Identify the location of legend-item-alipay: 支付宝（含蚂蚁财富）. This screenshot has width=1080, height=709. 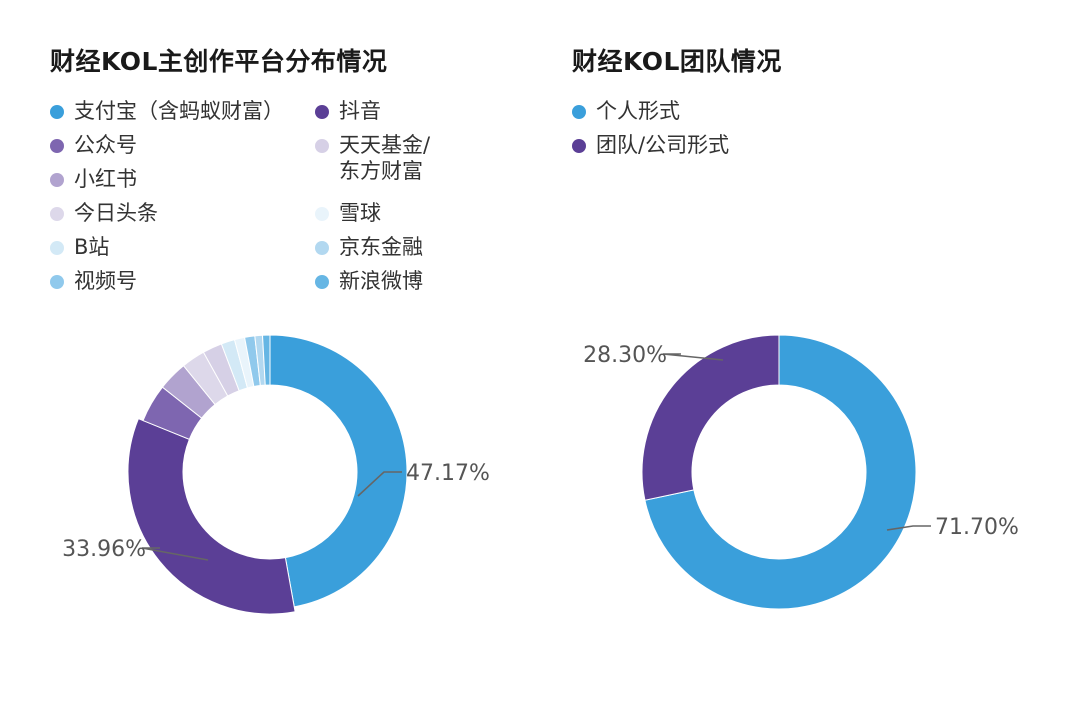
(167, 111).